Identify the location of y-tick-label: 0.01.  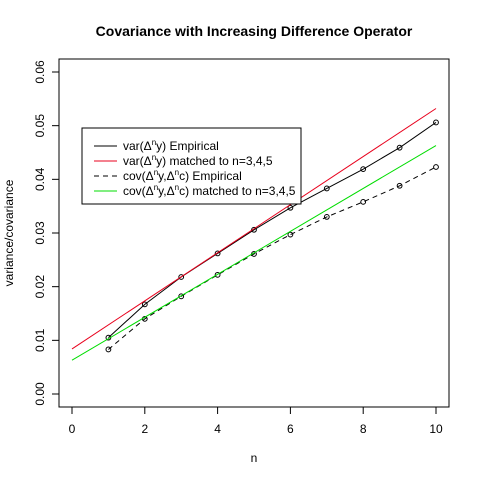
(40, 340).